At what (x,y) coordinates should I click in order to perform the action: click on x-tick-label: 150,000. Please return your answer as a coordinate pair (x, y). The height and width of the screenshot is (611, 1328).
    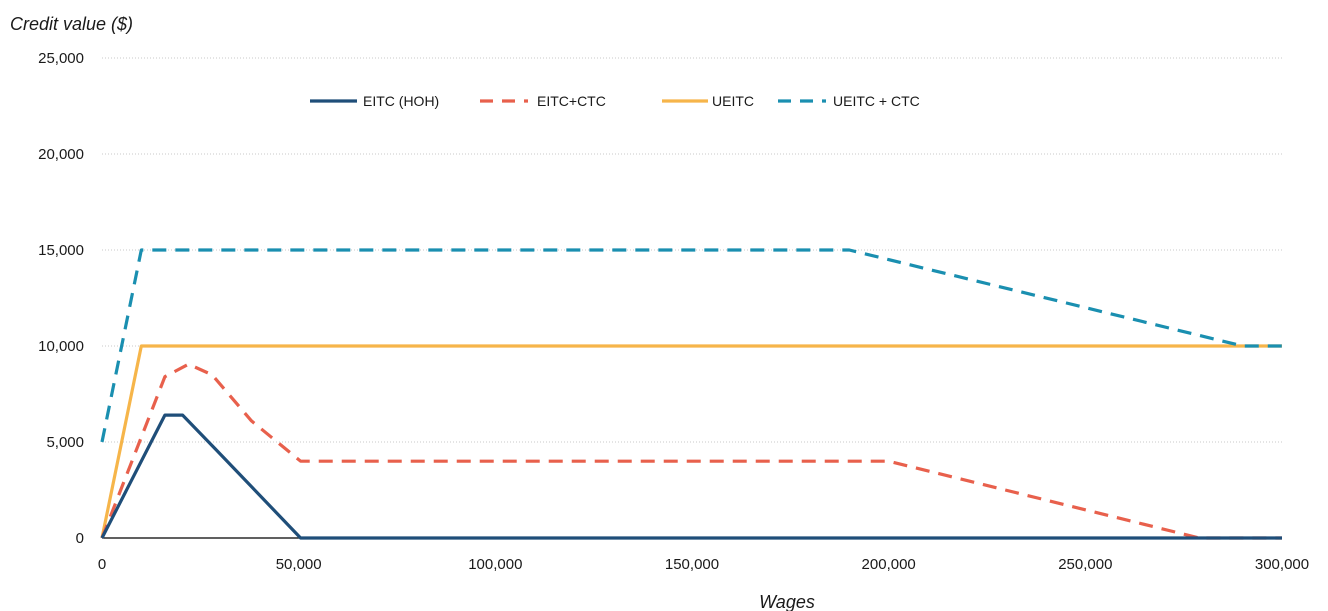
    Looking at the image, I should click on (692, 564).